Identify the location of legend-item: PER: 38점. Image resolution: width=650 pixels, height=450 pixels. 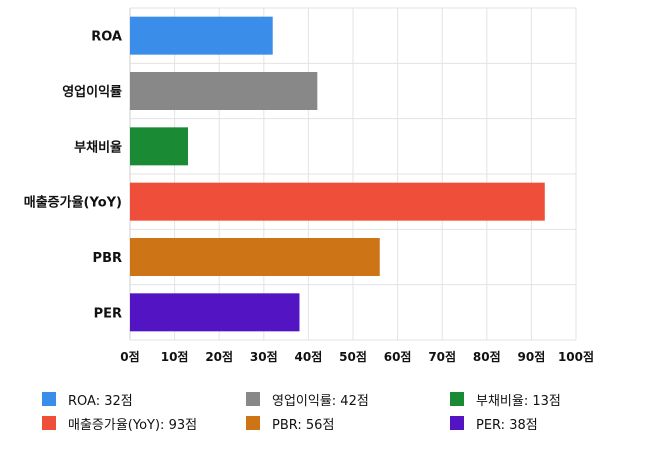
(546, 423).